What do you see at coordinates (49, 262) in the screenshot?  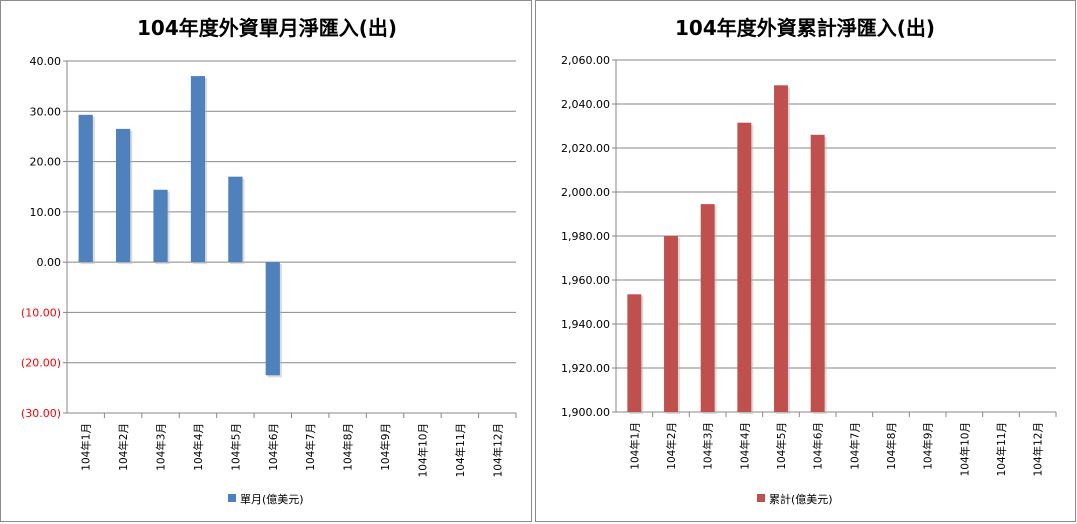 I see `y-tick-label: 0.00` at bounding box center [49, 262].